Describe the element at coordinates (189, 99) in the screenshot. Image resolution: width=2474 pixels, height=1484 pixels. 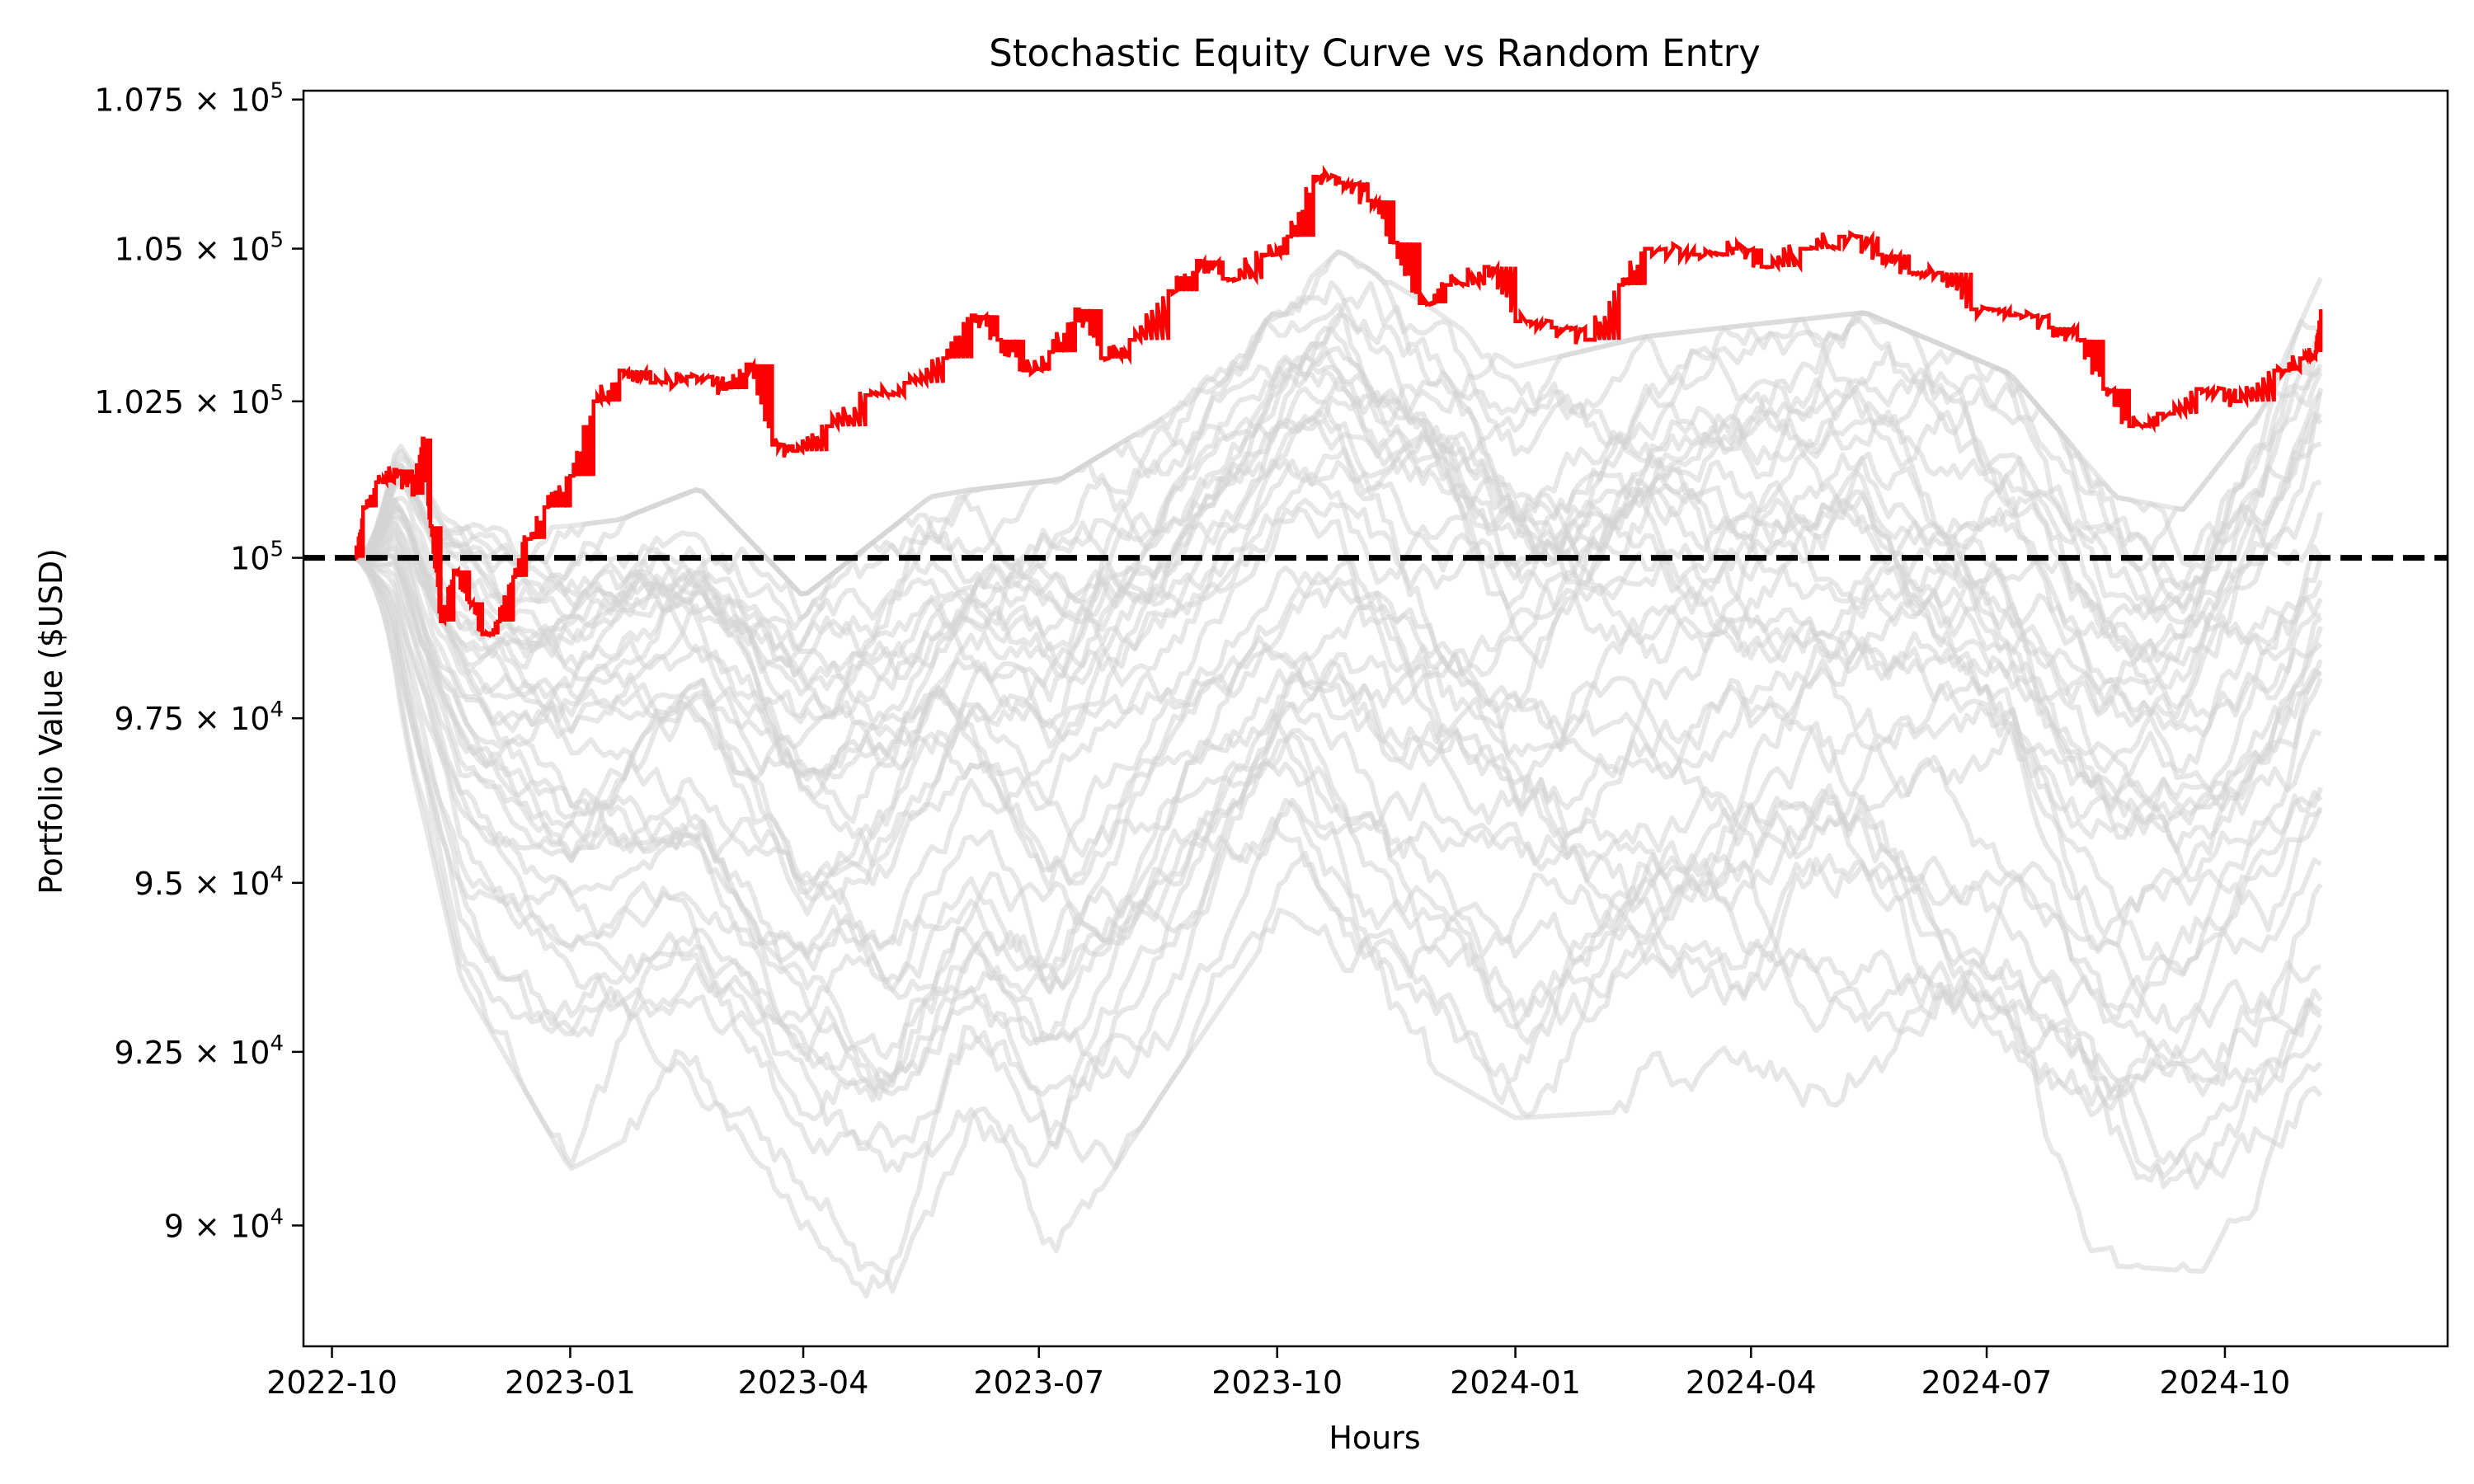
I see `y-tick-label: 1.075 × 105` at that location.